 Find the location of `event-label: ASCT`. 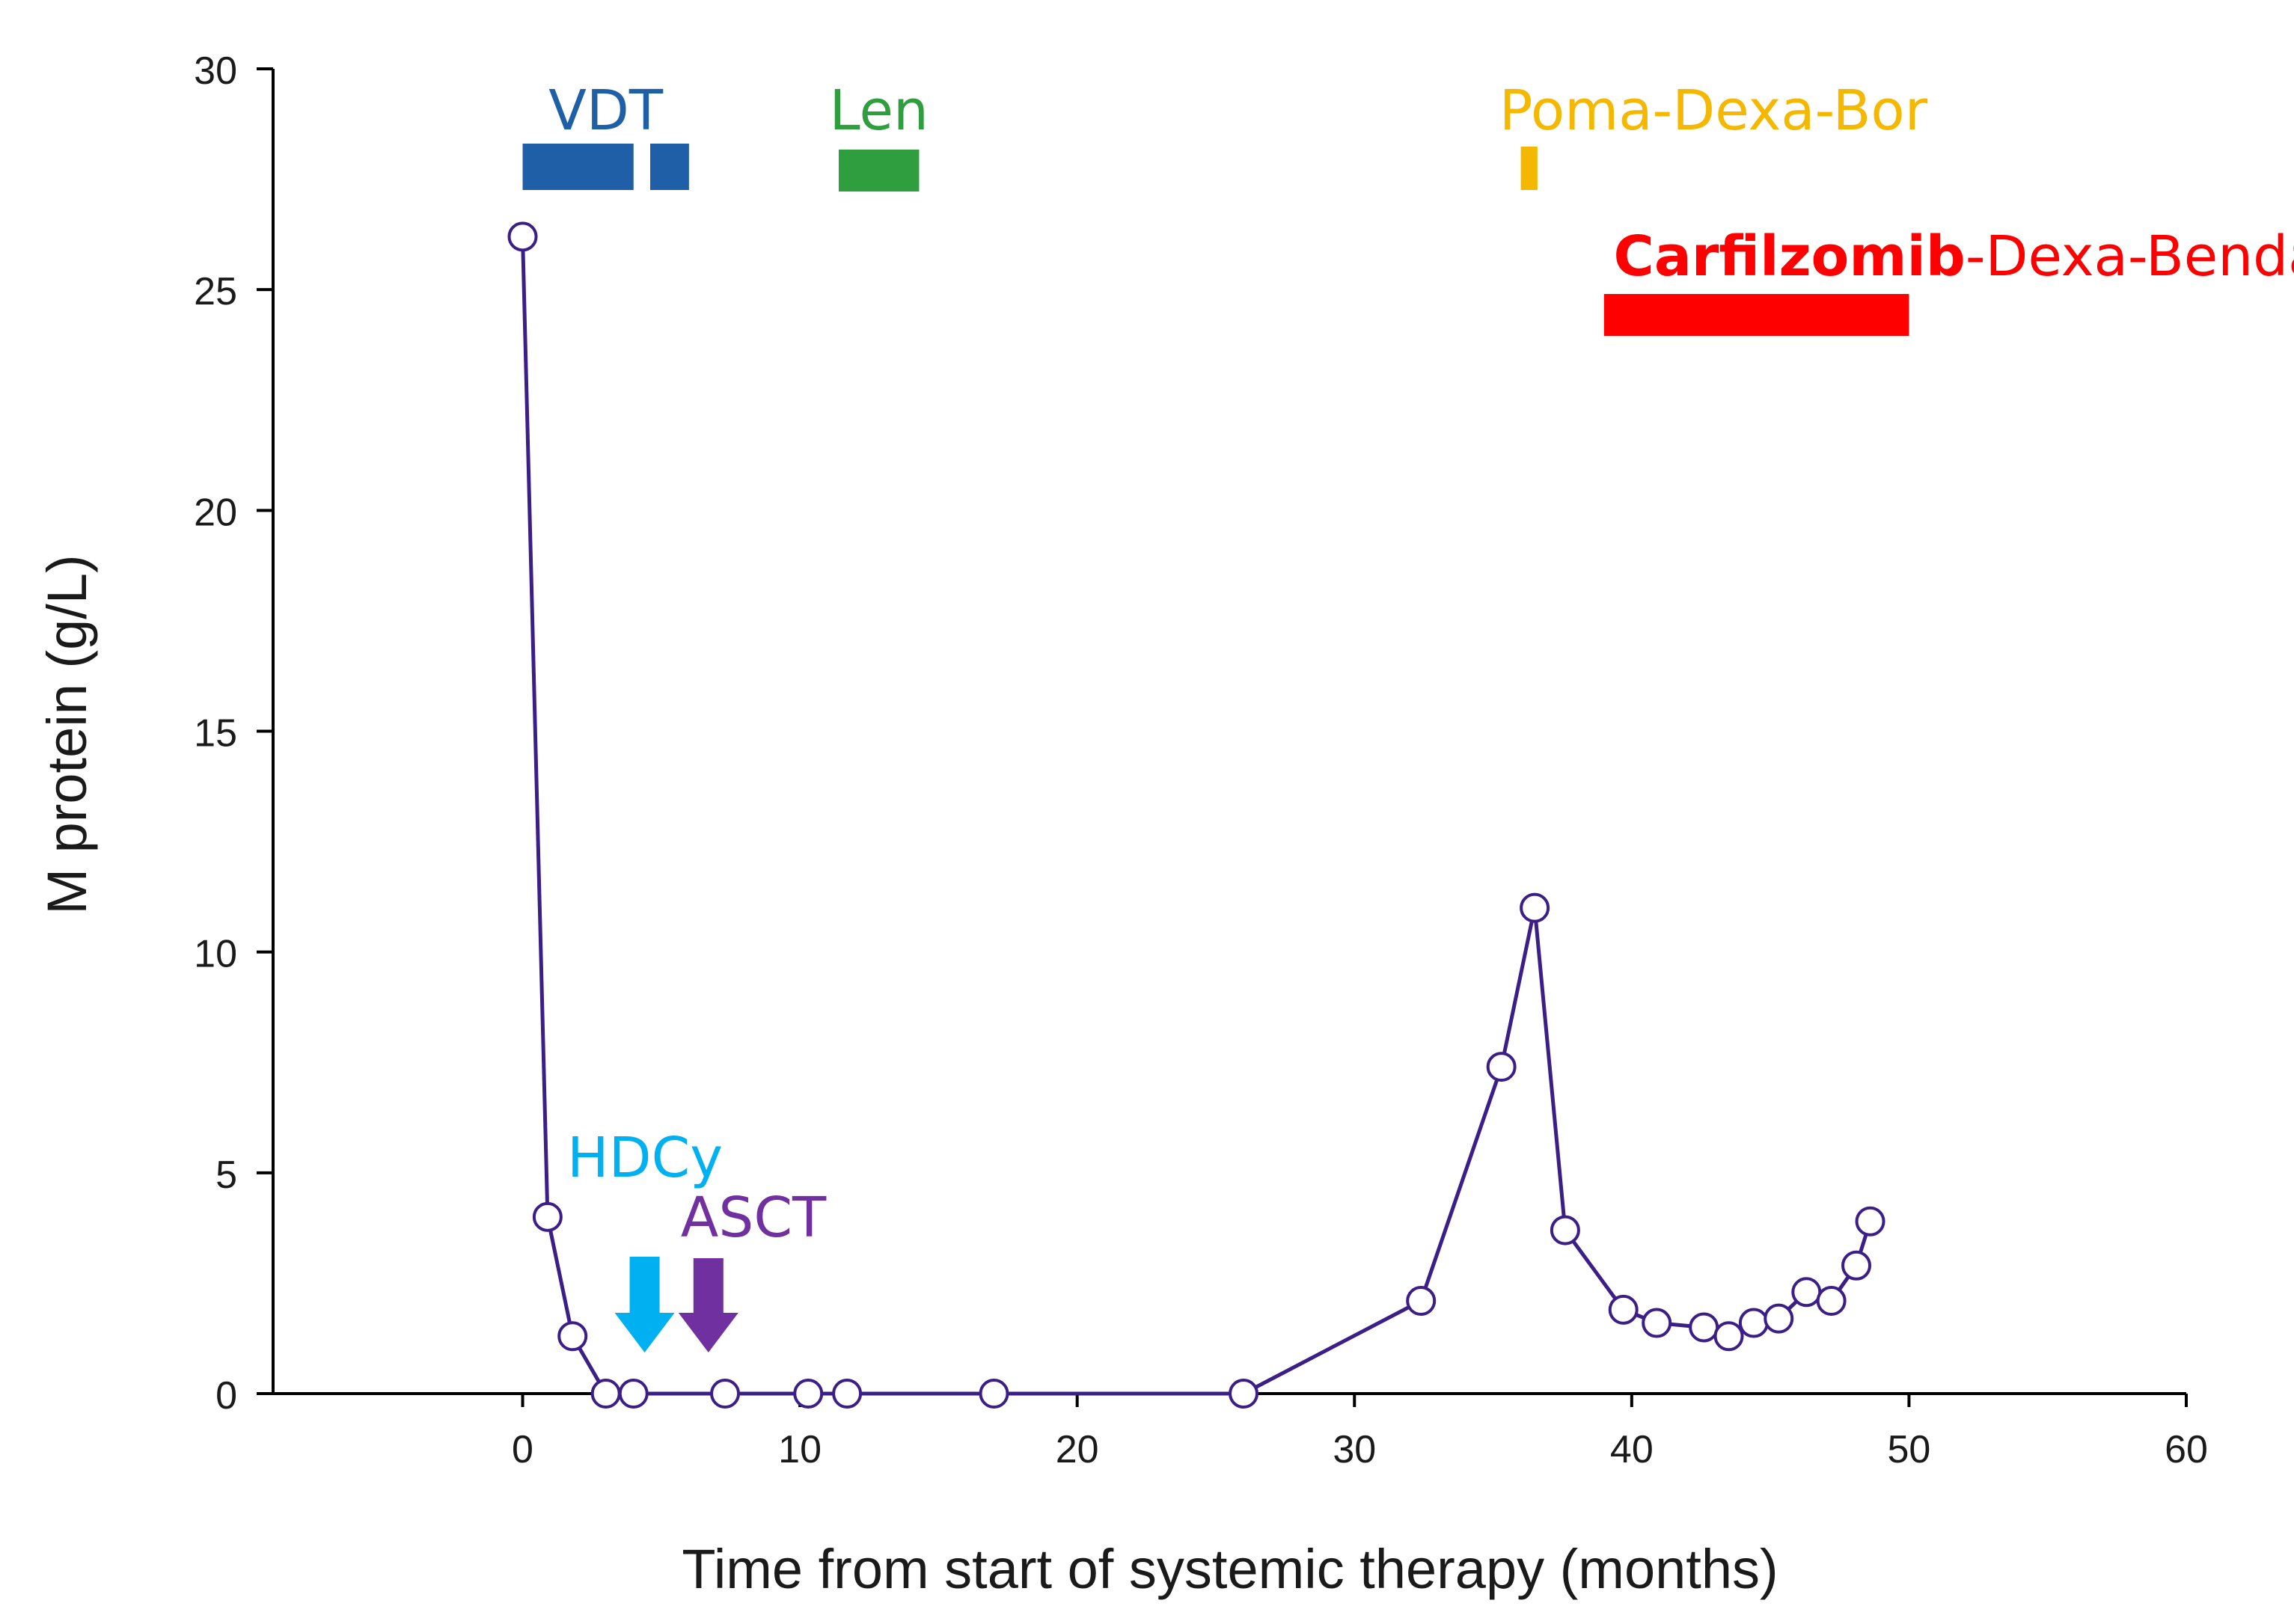

event-label: ASCT is located at coordinates (754, 1218).